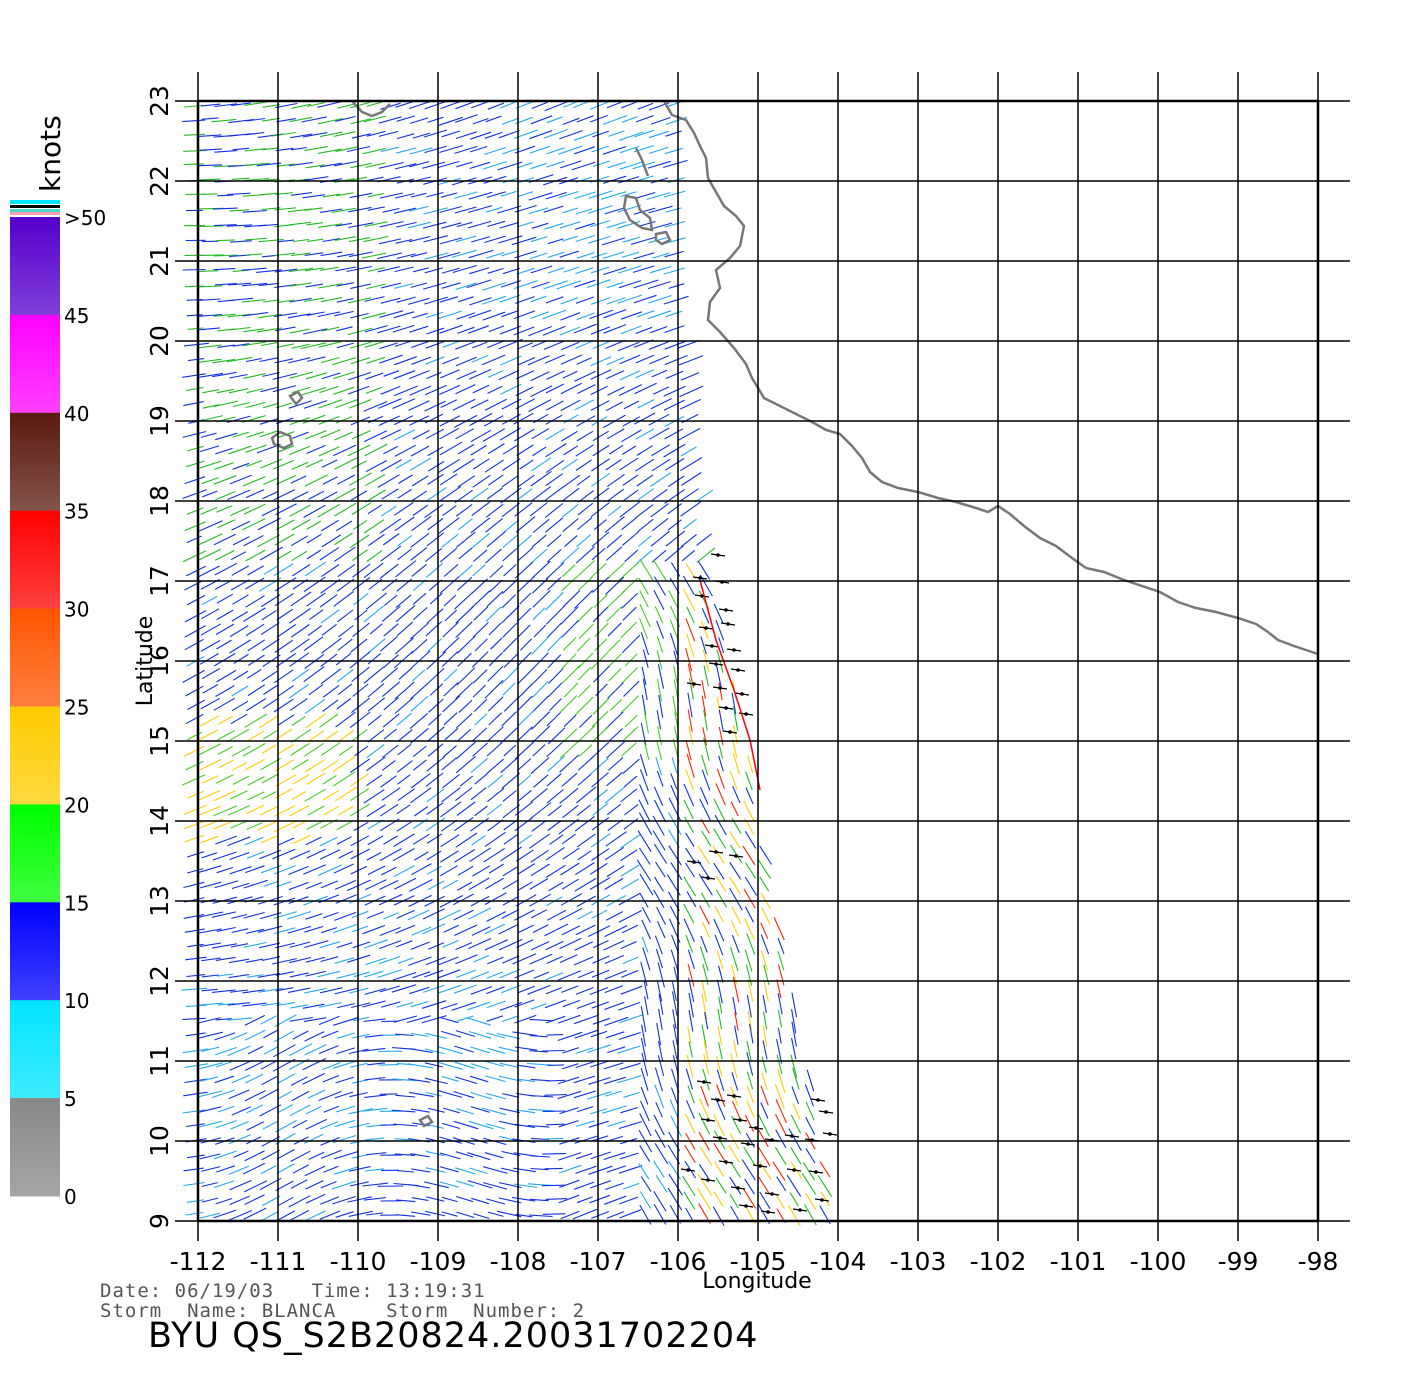  I want to click on x-tick-label: -108, so click(518, 1261).